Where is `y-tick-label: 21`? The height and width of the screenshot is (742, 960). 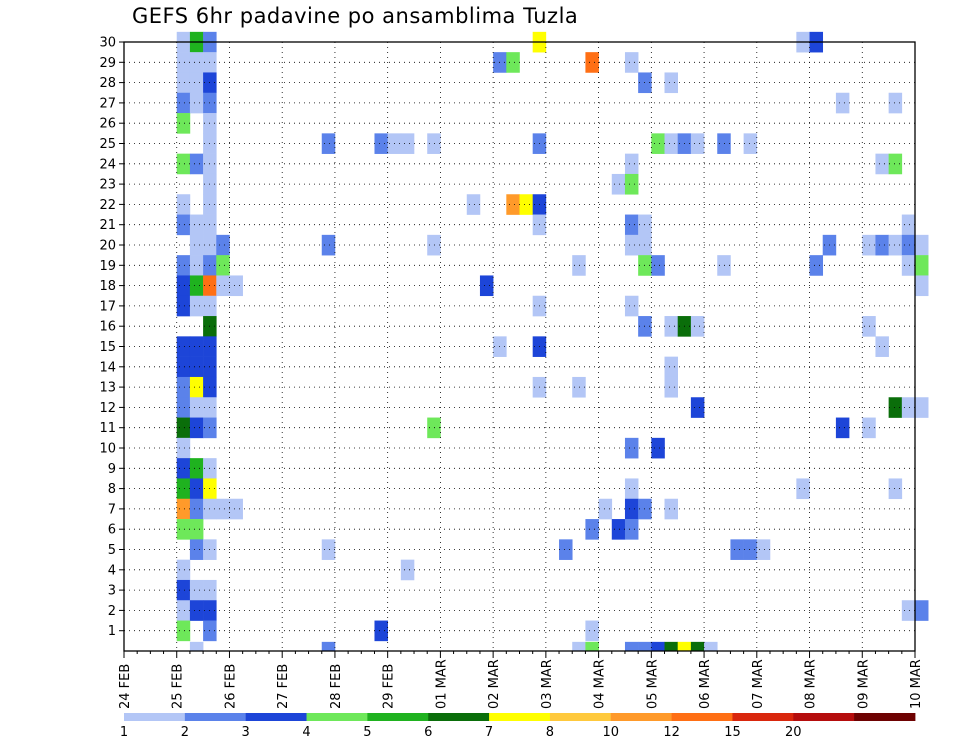
y-tick-label: 21 is located at coordinates (107, 225).